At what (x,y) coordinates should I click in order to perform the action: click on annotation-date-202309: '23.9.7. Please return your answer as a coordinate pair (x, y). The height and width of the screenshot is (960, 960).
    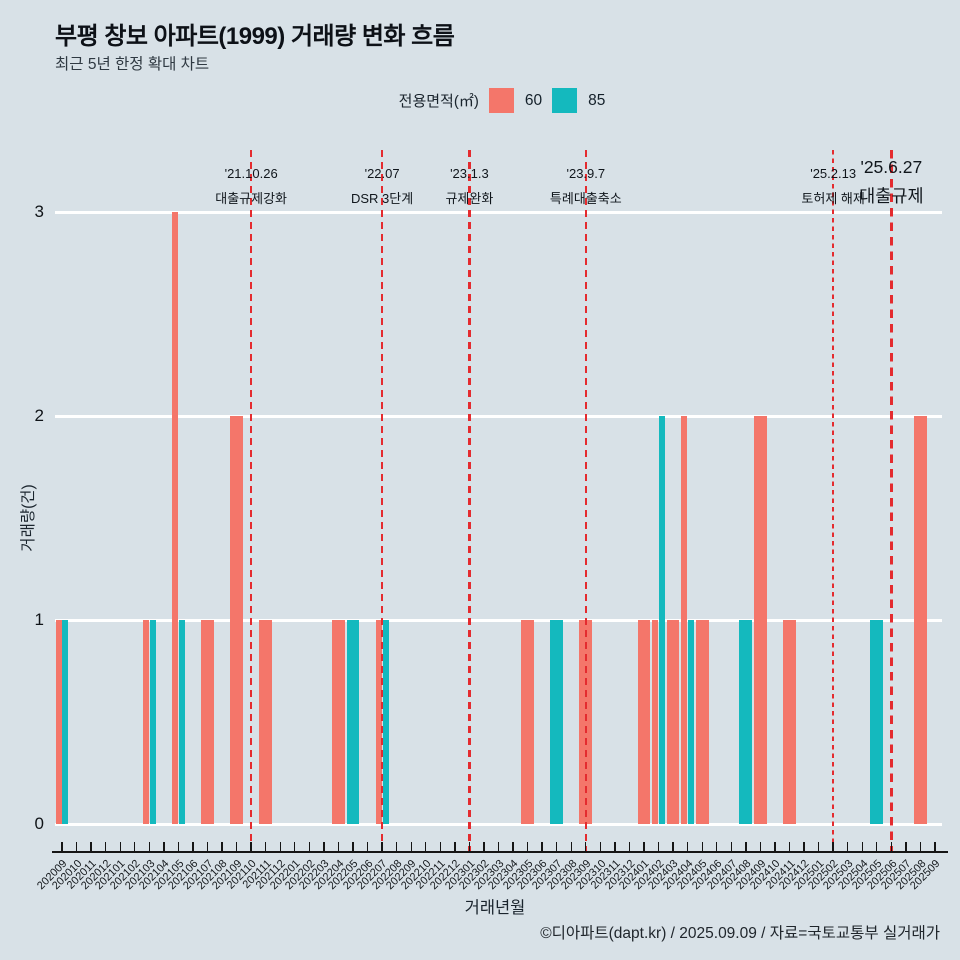
    Looking at the image, I should click on (586, 173).